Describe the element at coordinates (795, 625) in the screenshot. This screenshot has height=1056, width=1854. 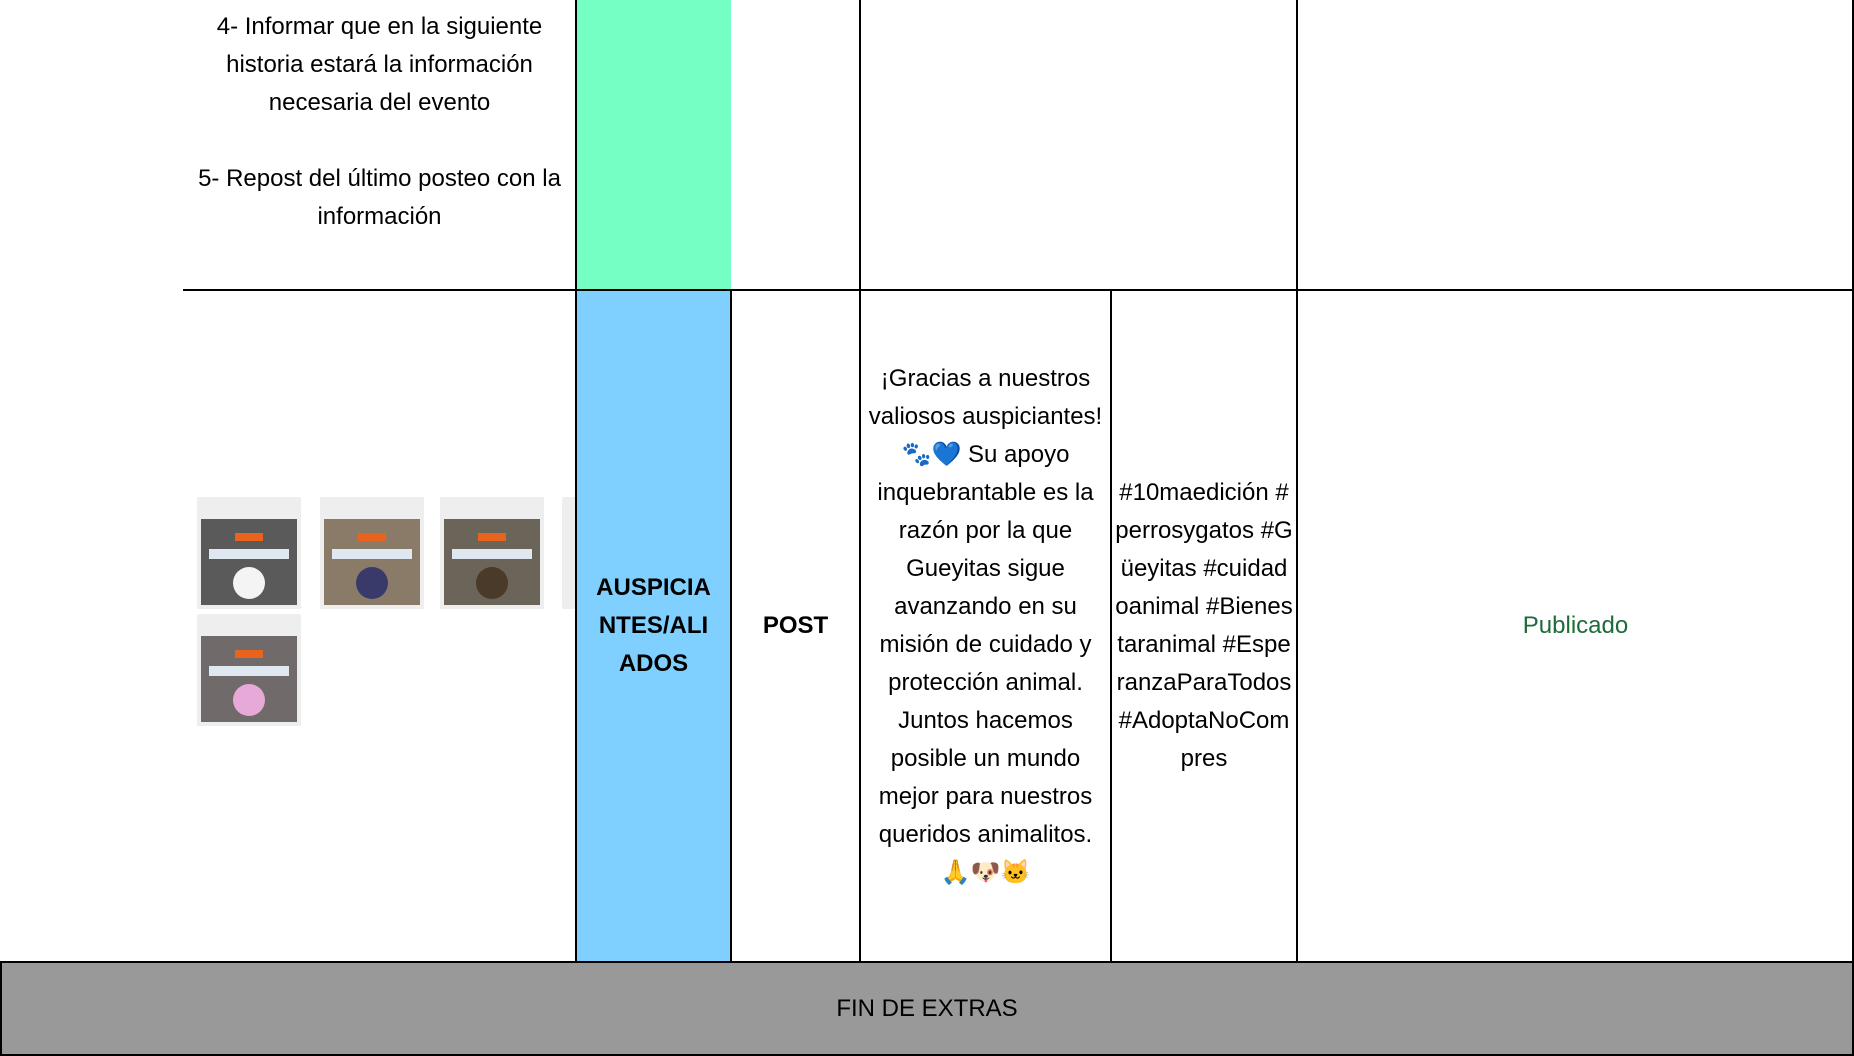
I see `format: POST` at that location.